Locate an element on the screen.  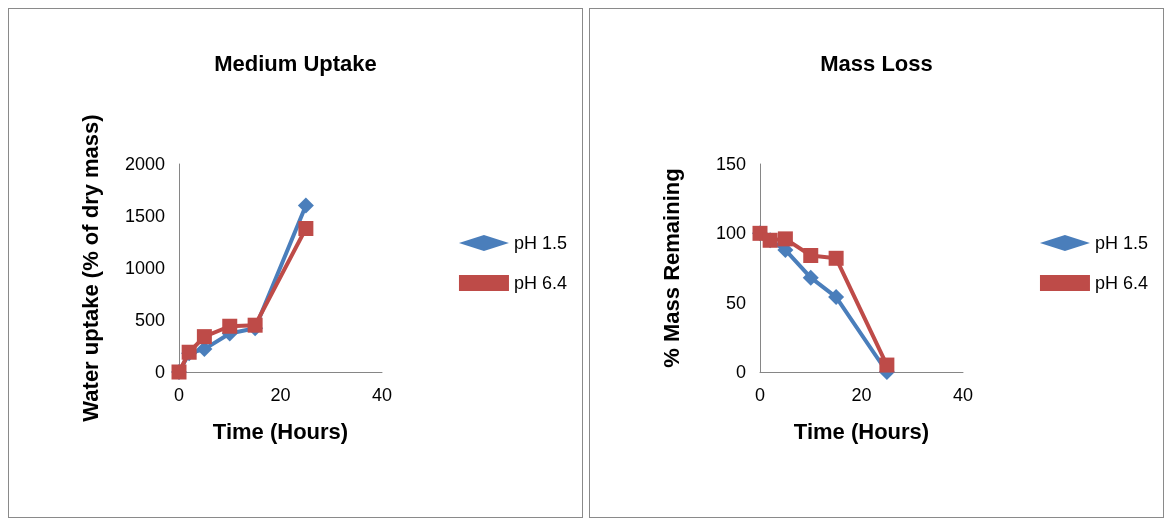
y-axis-title: % Mass Remaining is located at coordinates (671, 268).